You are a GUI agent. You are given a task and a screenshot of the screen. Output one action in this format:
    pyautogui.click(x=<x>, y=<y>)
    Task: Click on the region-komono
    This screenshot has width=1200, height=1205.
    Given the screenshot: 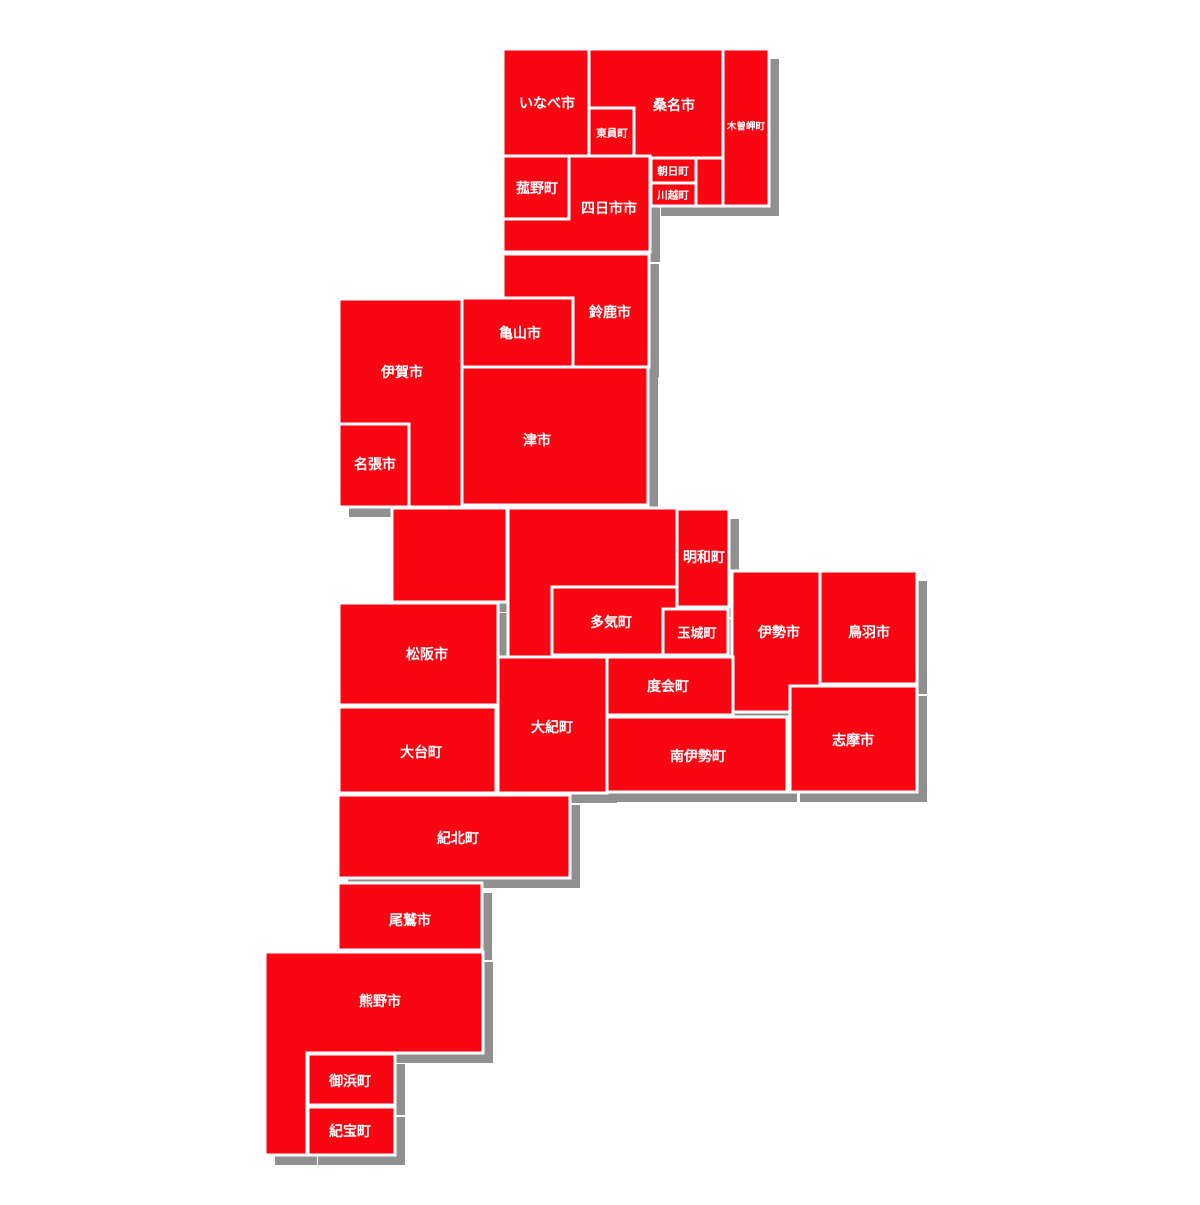 What is the action you would take?
    pyautogui.click(x=536, y=187)
    